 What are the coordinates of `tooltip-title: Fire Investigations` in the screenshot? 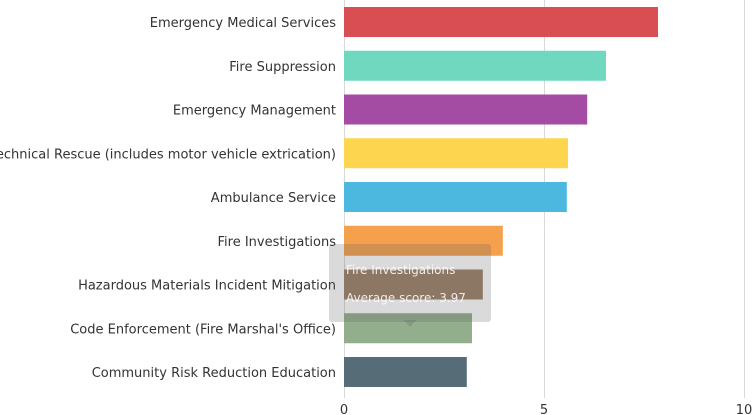 It's located at (401, 270).